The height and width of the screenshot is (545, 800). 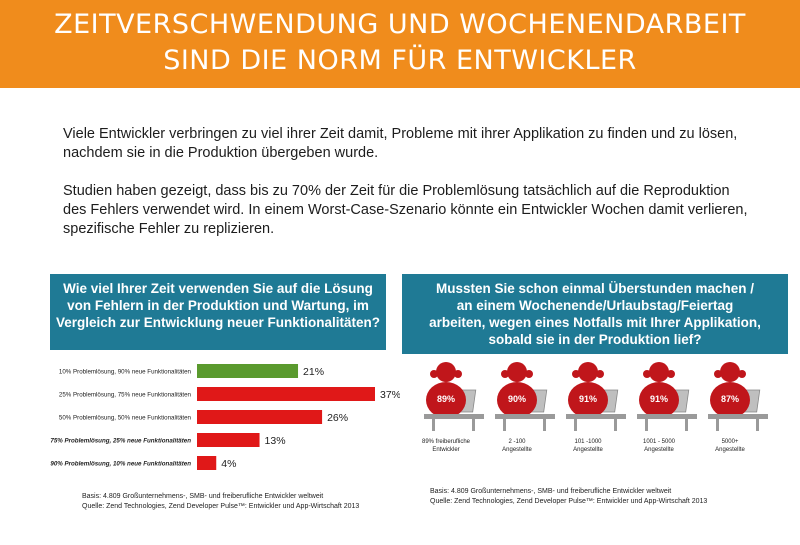 I want to click on pictogram-category-label: 89% freiberufliche Entwickler, so click(x=446, y=446).